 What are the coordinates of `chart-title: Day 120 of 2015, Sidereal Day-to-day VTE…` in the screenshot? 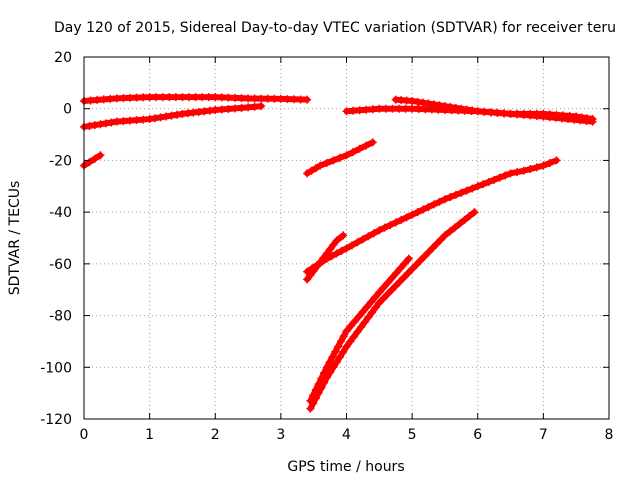 It's located at (335, 28).